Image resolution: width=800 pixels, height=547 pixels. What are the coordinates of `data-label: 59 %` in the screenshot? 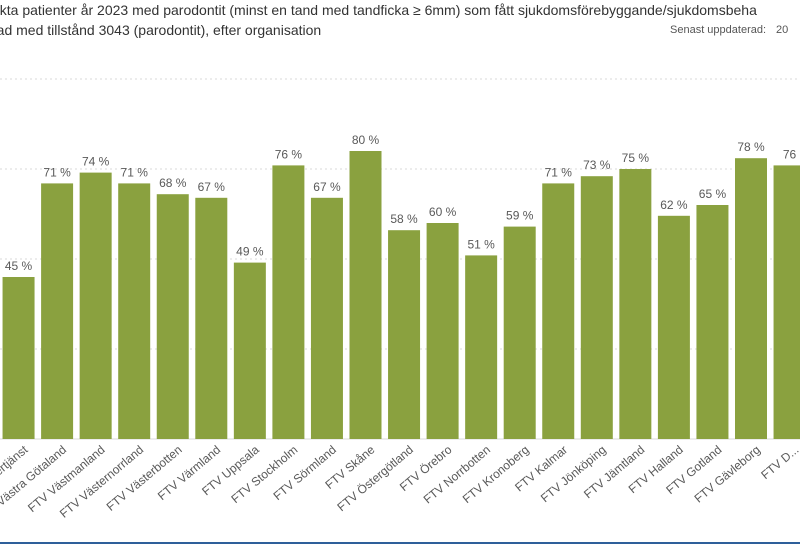 It's located at (520, 216).